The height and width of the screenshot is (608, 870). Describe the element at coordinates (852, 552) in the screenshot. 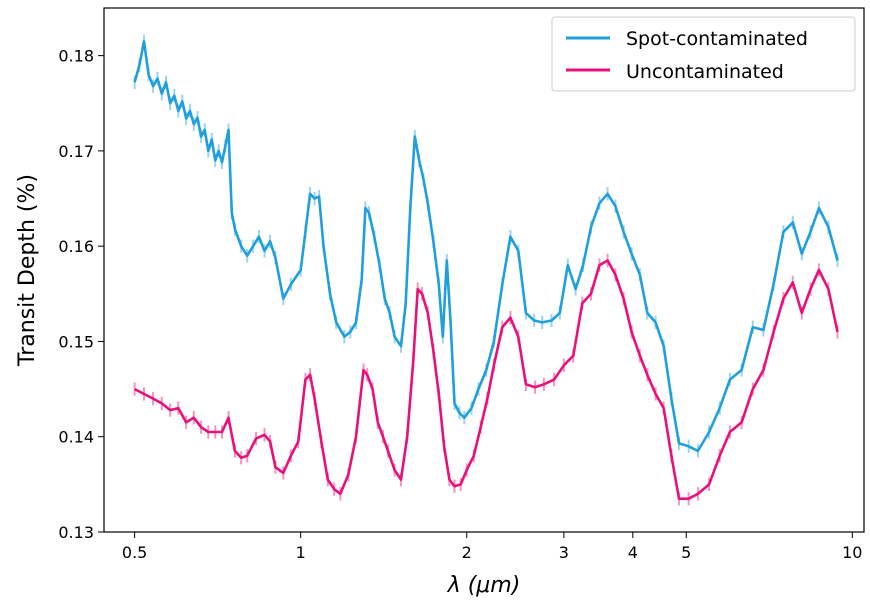

I see `x-tick-label: 10` at that location.